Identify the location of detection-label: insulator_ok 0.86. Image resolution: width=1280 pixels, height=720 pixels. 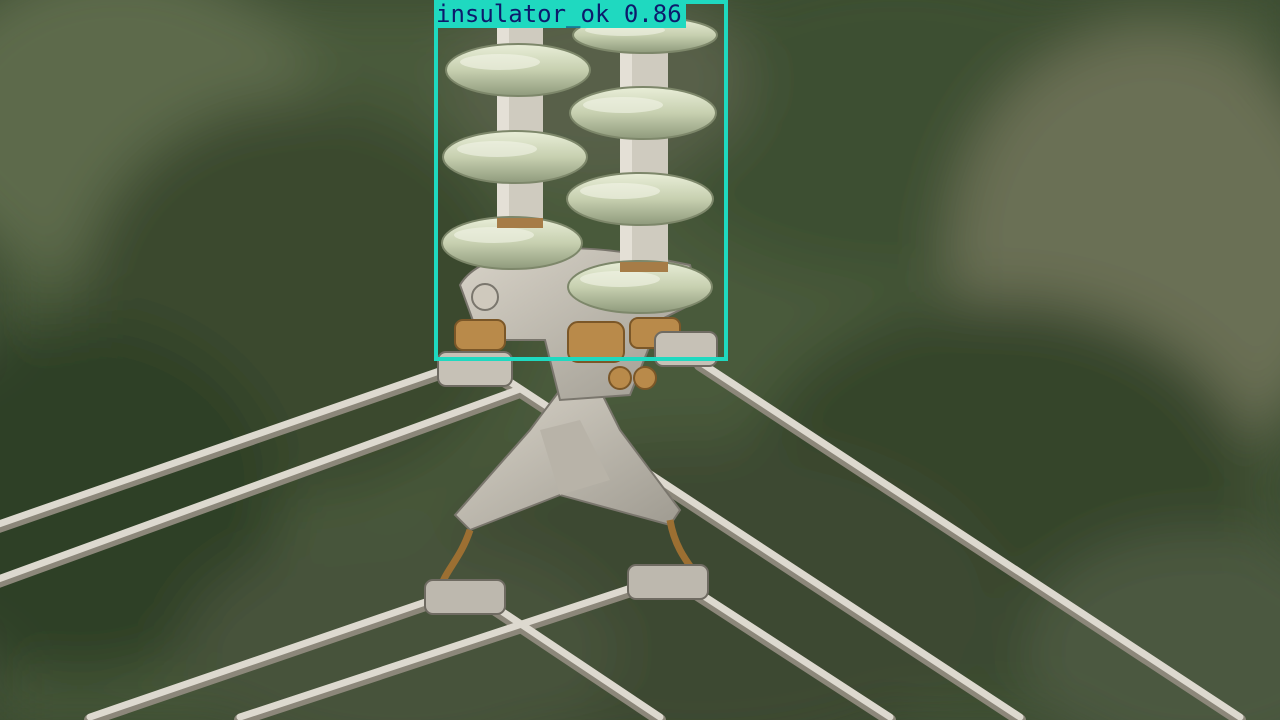
(560, 14).